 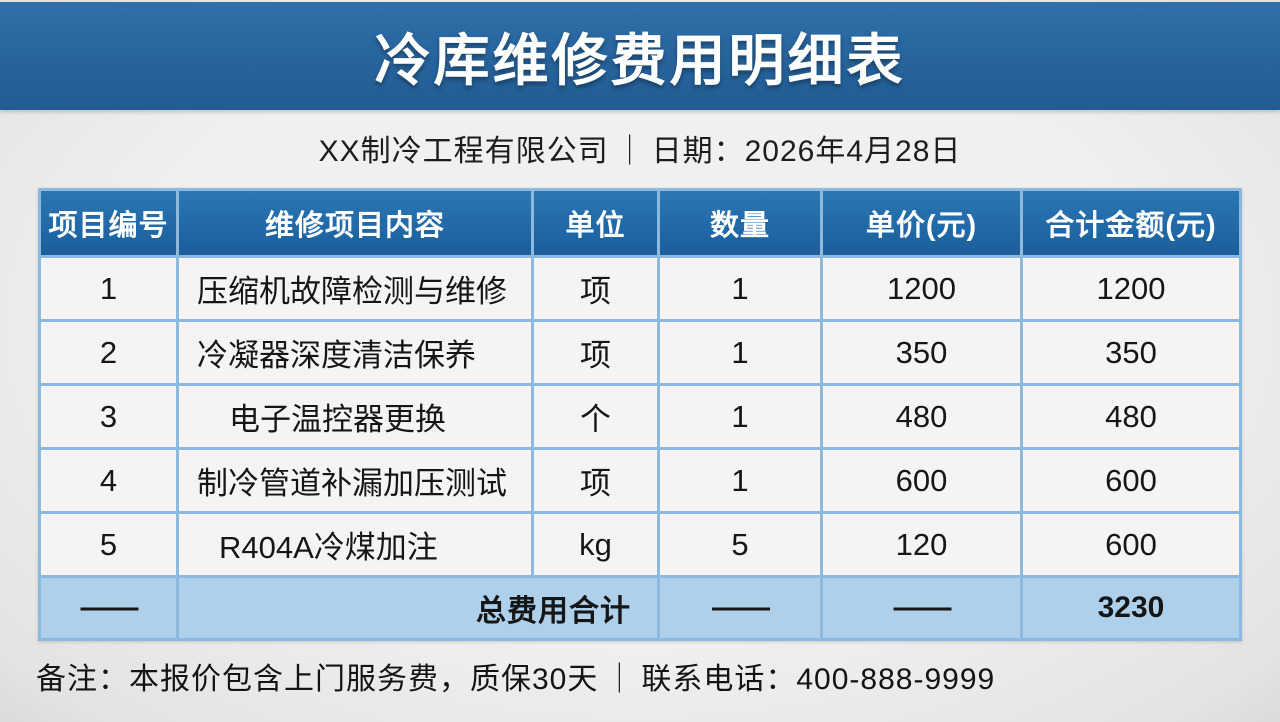 I want to click on row2-unit: 项, so click(x=595, y=352).